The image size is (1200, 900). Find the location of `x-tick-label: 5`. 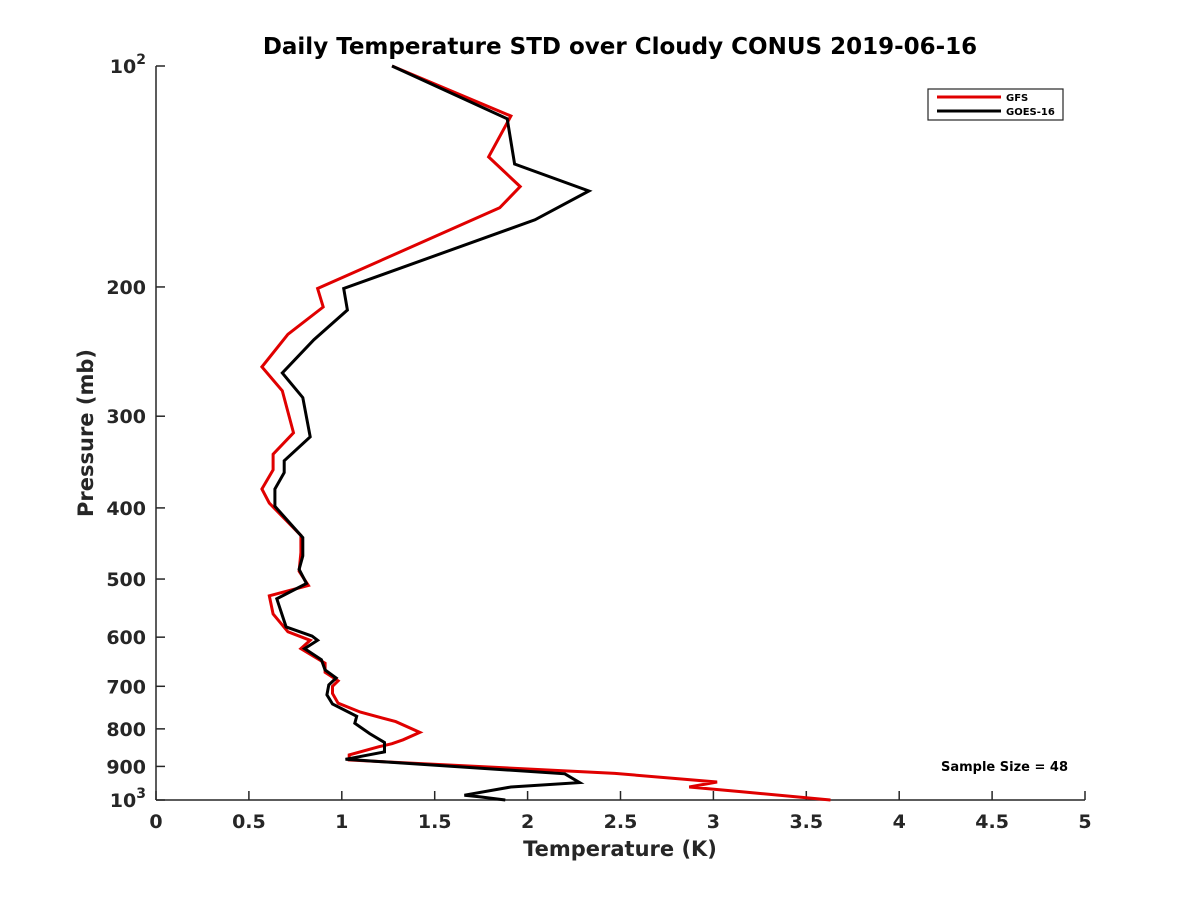

x-tick-label: 5 is located at coordinates (1084, 822).